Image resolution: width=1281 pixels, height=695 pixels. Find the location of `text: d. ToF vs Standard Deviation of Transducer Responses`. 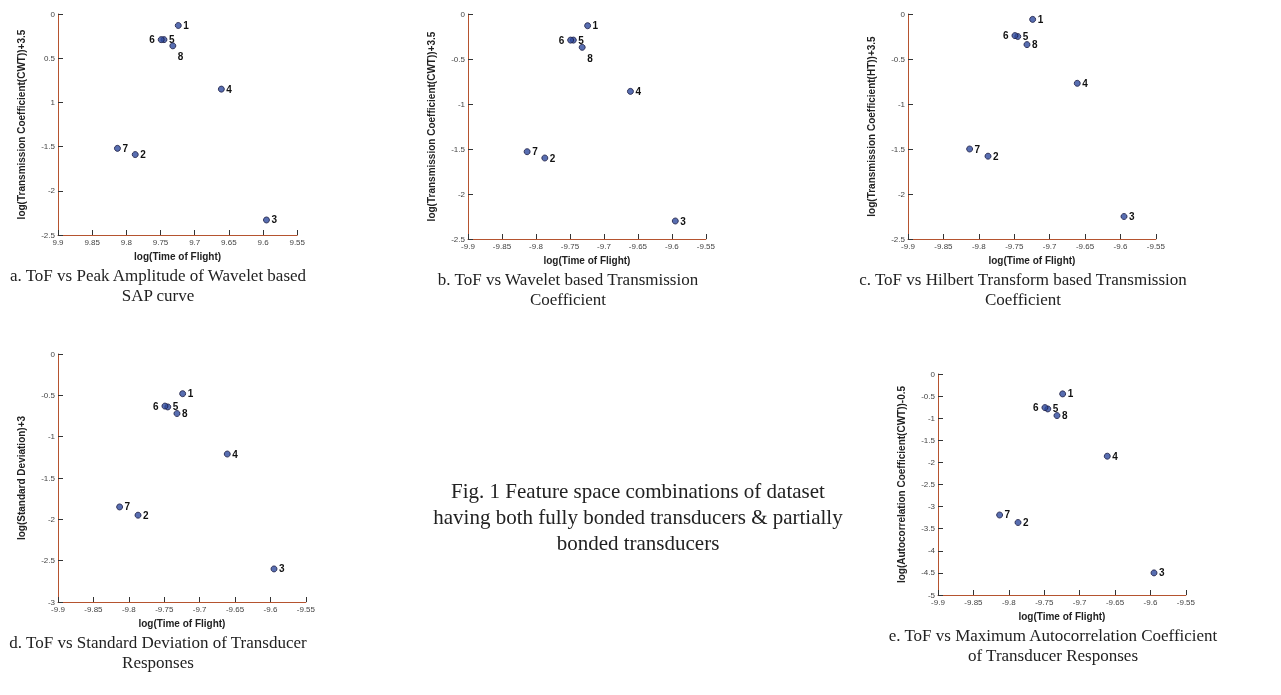

text: d. ToF vs Standard Deviation of Transducer Responses is located at coordinates (158, 653).